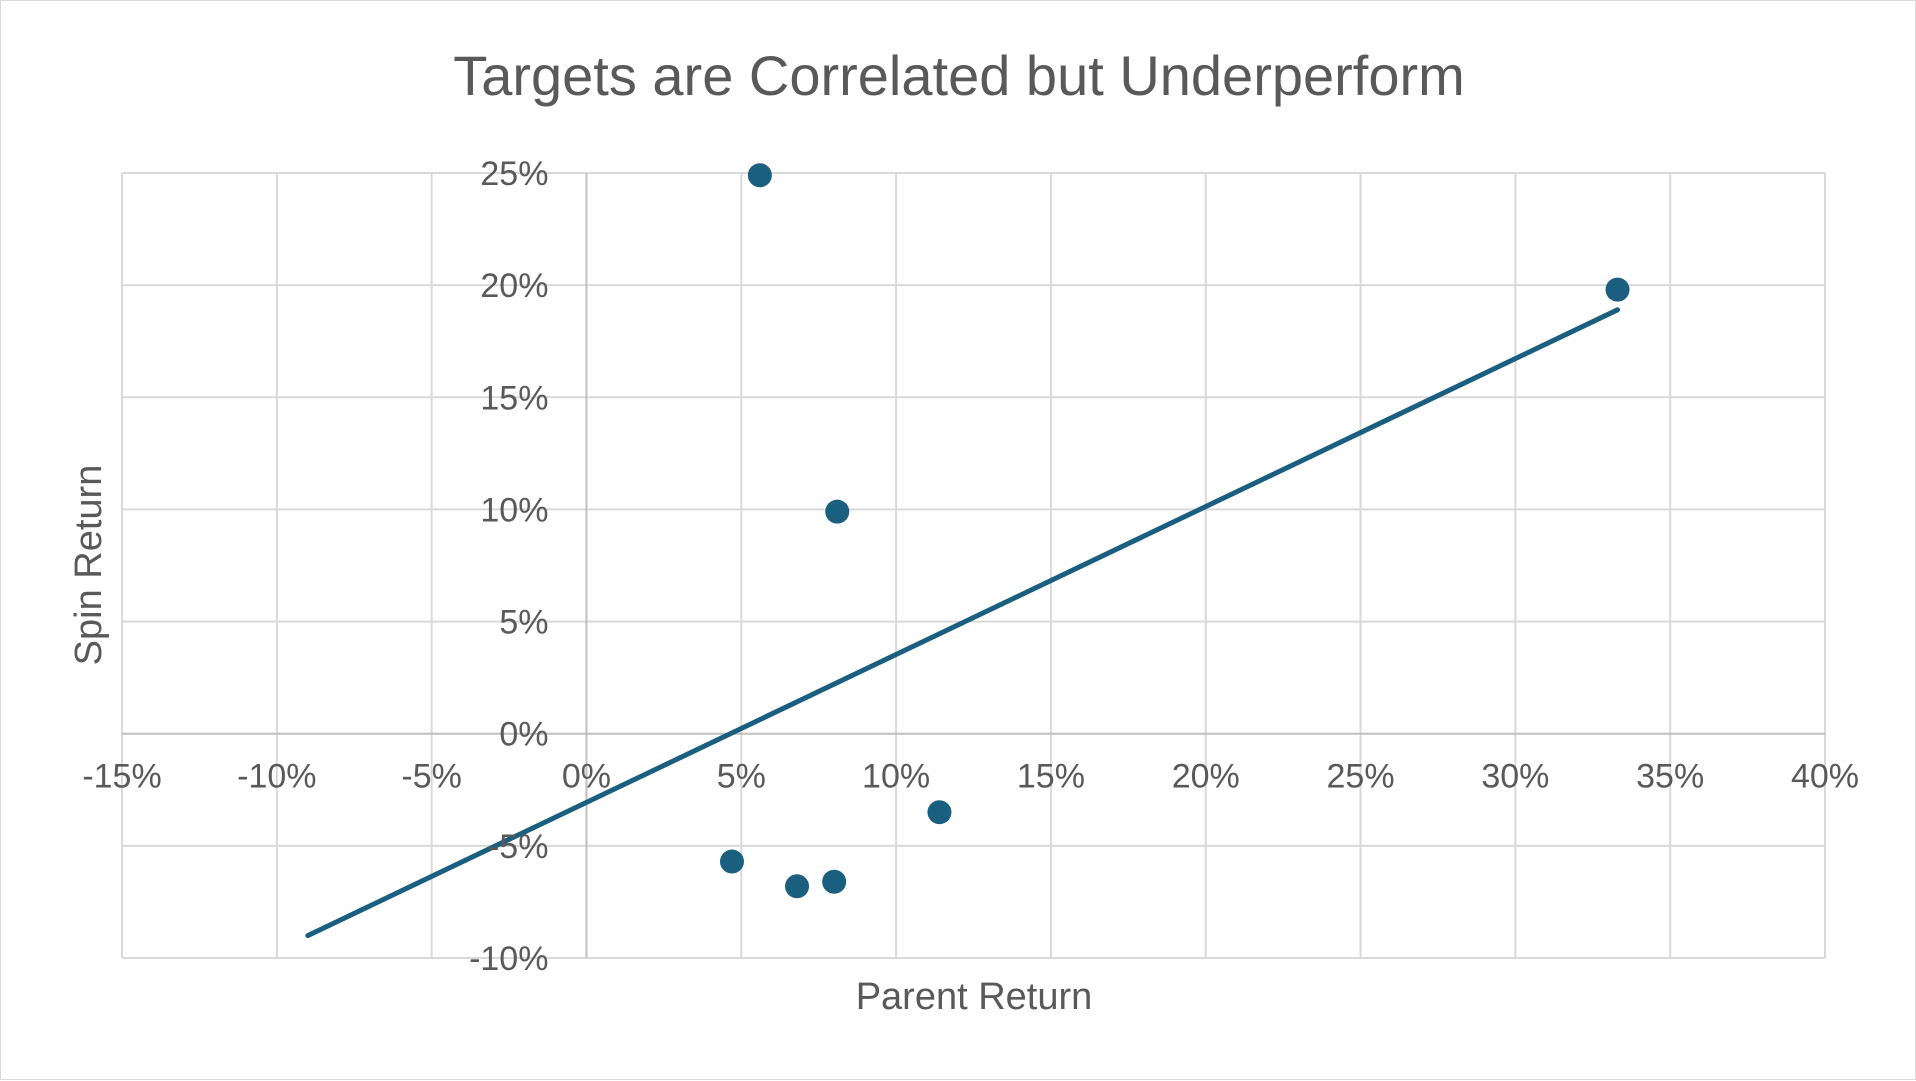 Image resolution: width=1916 pixels, height=1081 pixels. I want to click on x-tick-label: -5%, so click(431, 777).